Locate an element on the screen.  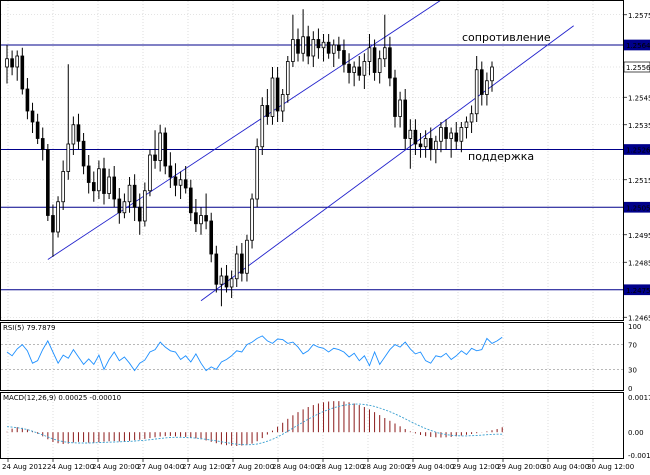
price-tick-label: 1.2505 is located at coordinates (638, 208).